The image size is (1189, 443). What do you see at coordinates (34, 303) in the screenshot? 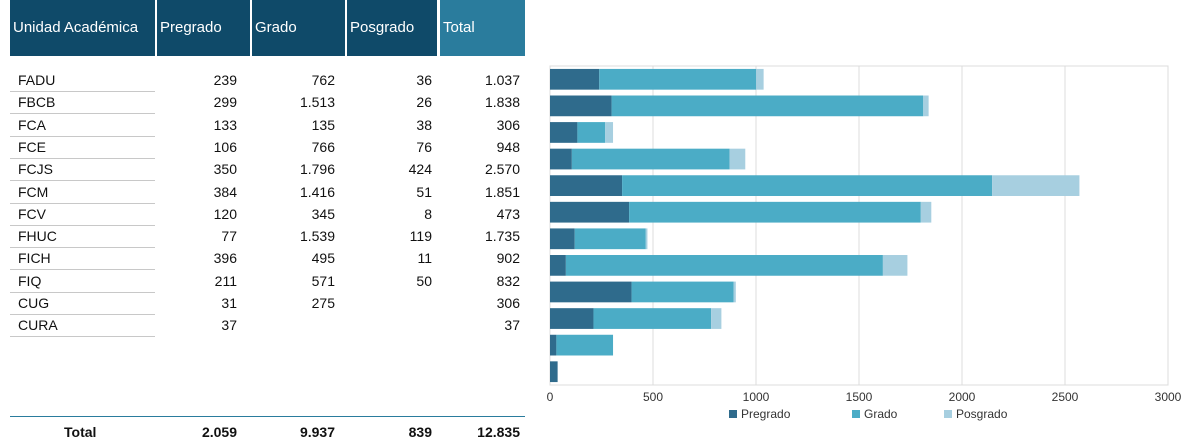
I see `row-label: CUG` at bounding box center [34, 303].